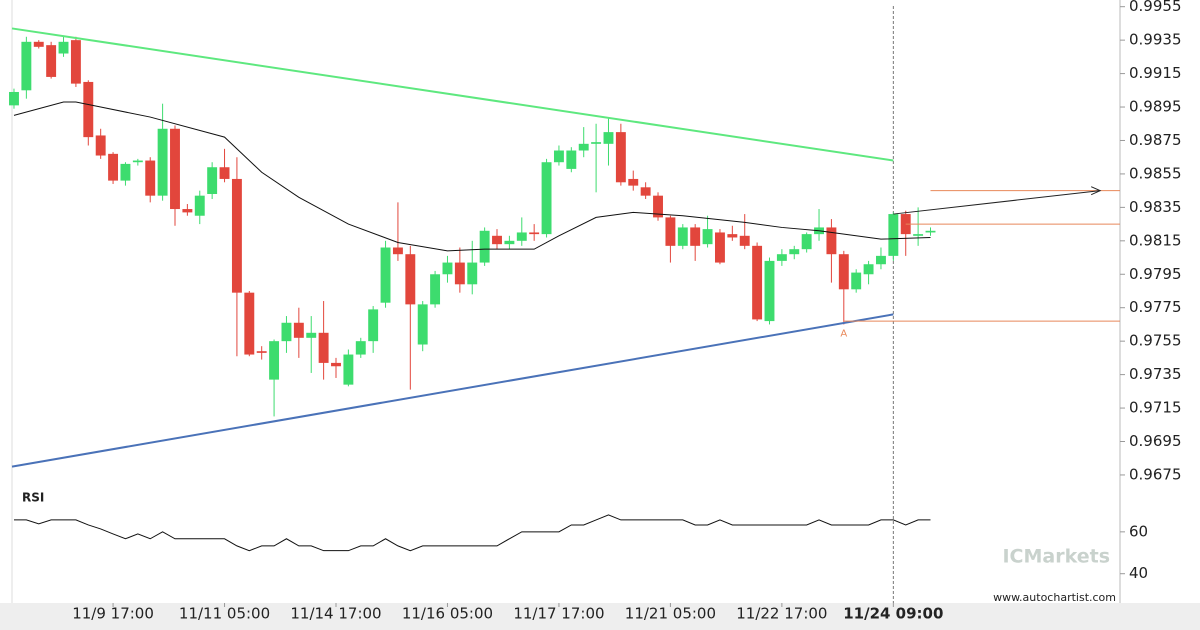  Describe the element at coordinates (1155, 240) in the screenshot. I see `y-tick-label: 0.9815` at that location.